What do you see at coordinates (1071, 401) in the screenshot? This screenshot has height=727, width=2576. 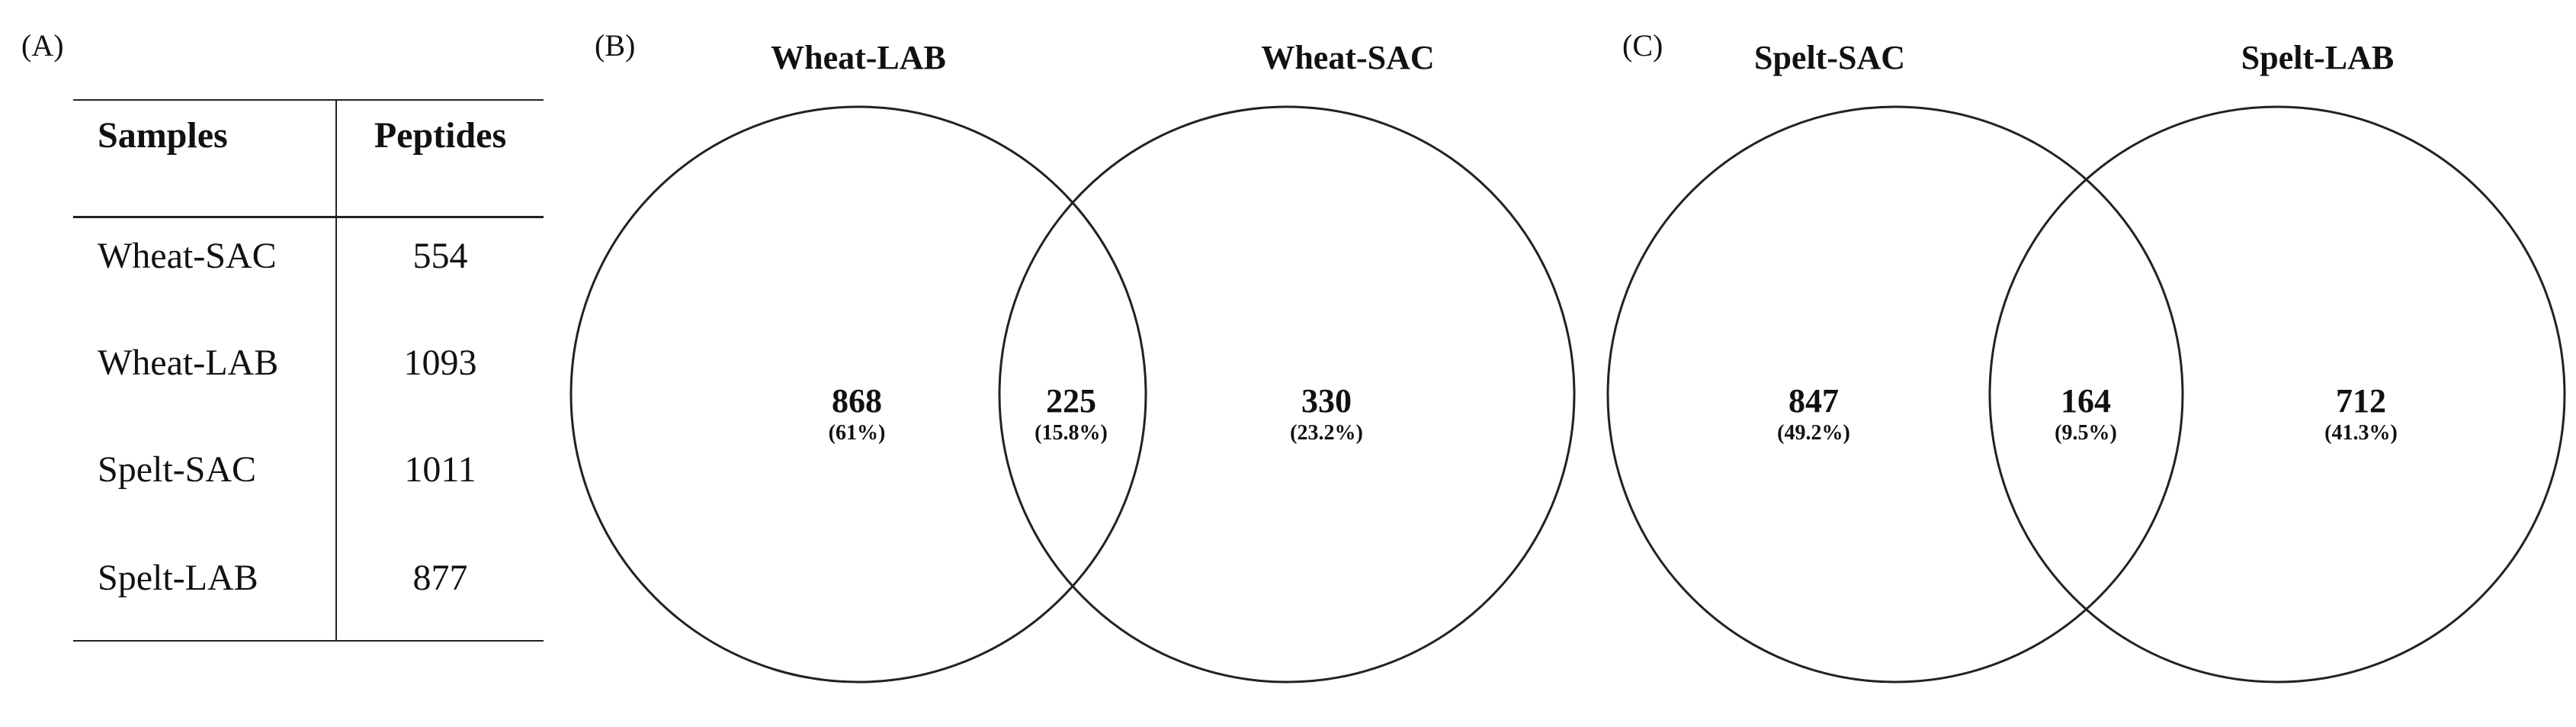 I see `venn-b-overlap-count: 225` at bounding box center [1071, 401].